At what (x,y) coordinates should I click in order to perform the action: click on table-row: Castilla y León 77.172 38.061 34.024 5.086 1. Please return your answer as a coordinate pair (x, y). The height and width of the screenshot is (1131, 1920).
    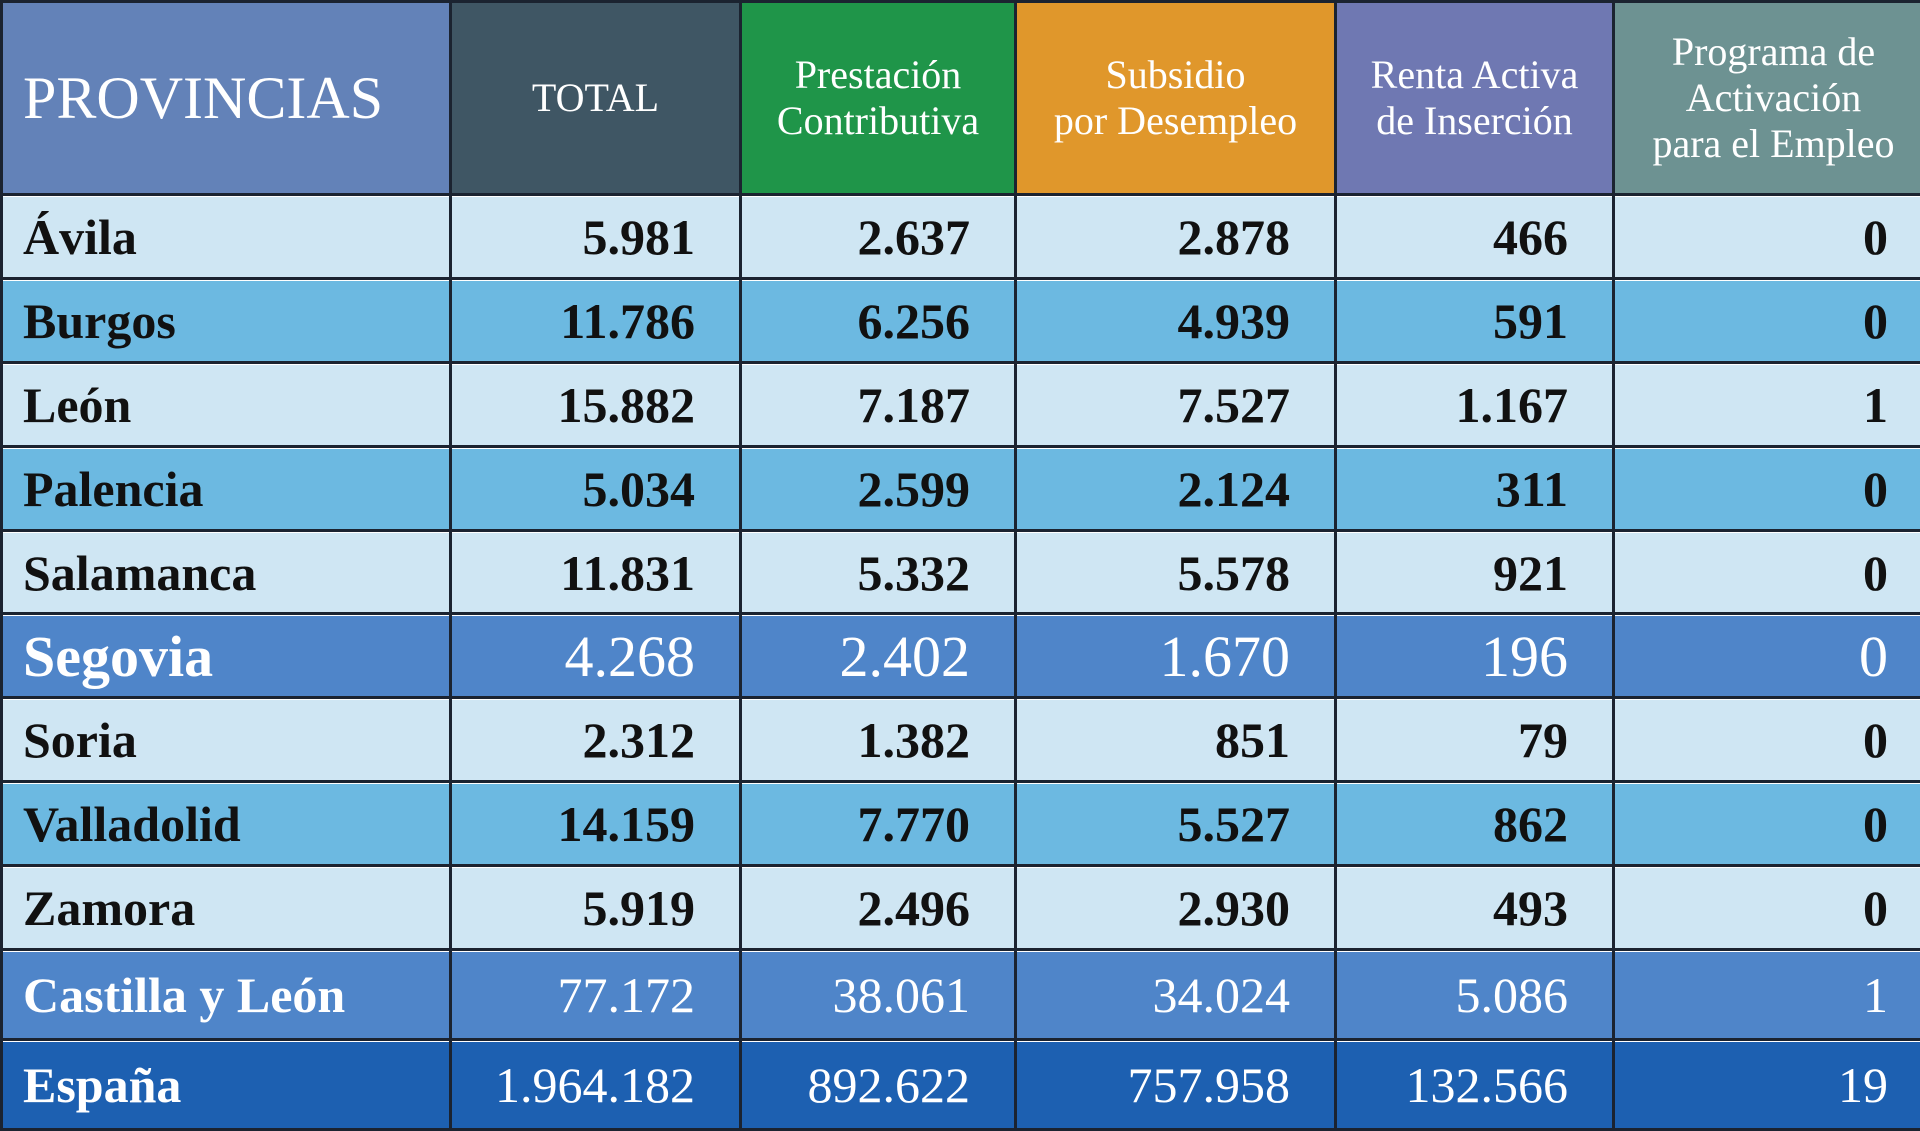
    Looking at the image, I should click on (961, 994).